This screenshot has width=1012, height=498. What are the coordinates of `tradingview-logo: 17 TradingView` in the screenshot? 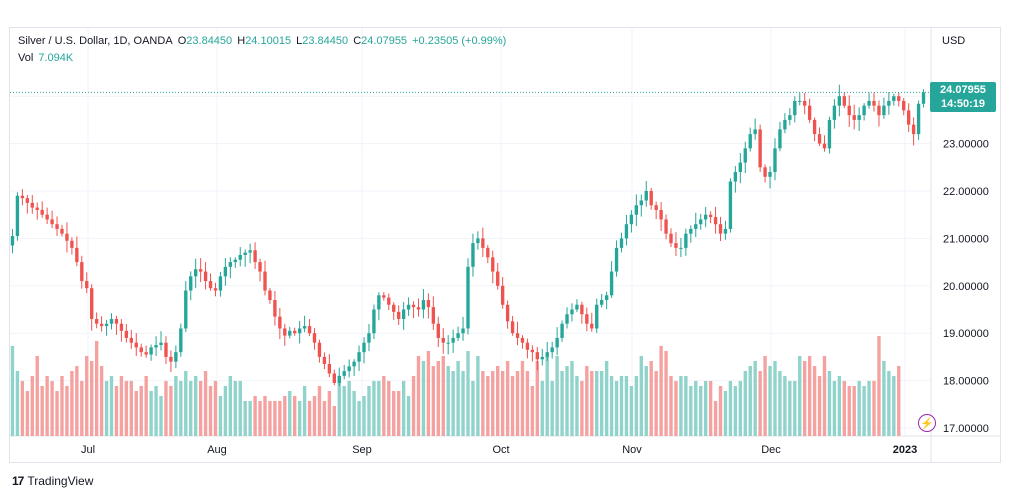 It's located at (52, 481).